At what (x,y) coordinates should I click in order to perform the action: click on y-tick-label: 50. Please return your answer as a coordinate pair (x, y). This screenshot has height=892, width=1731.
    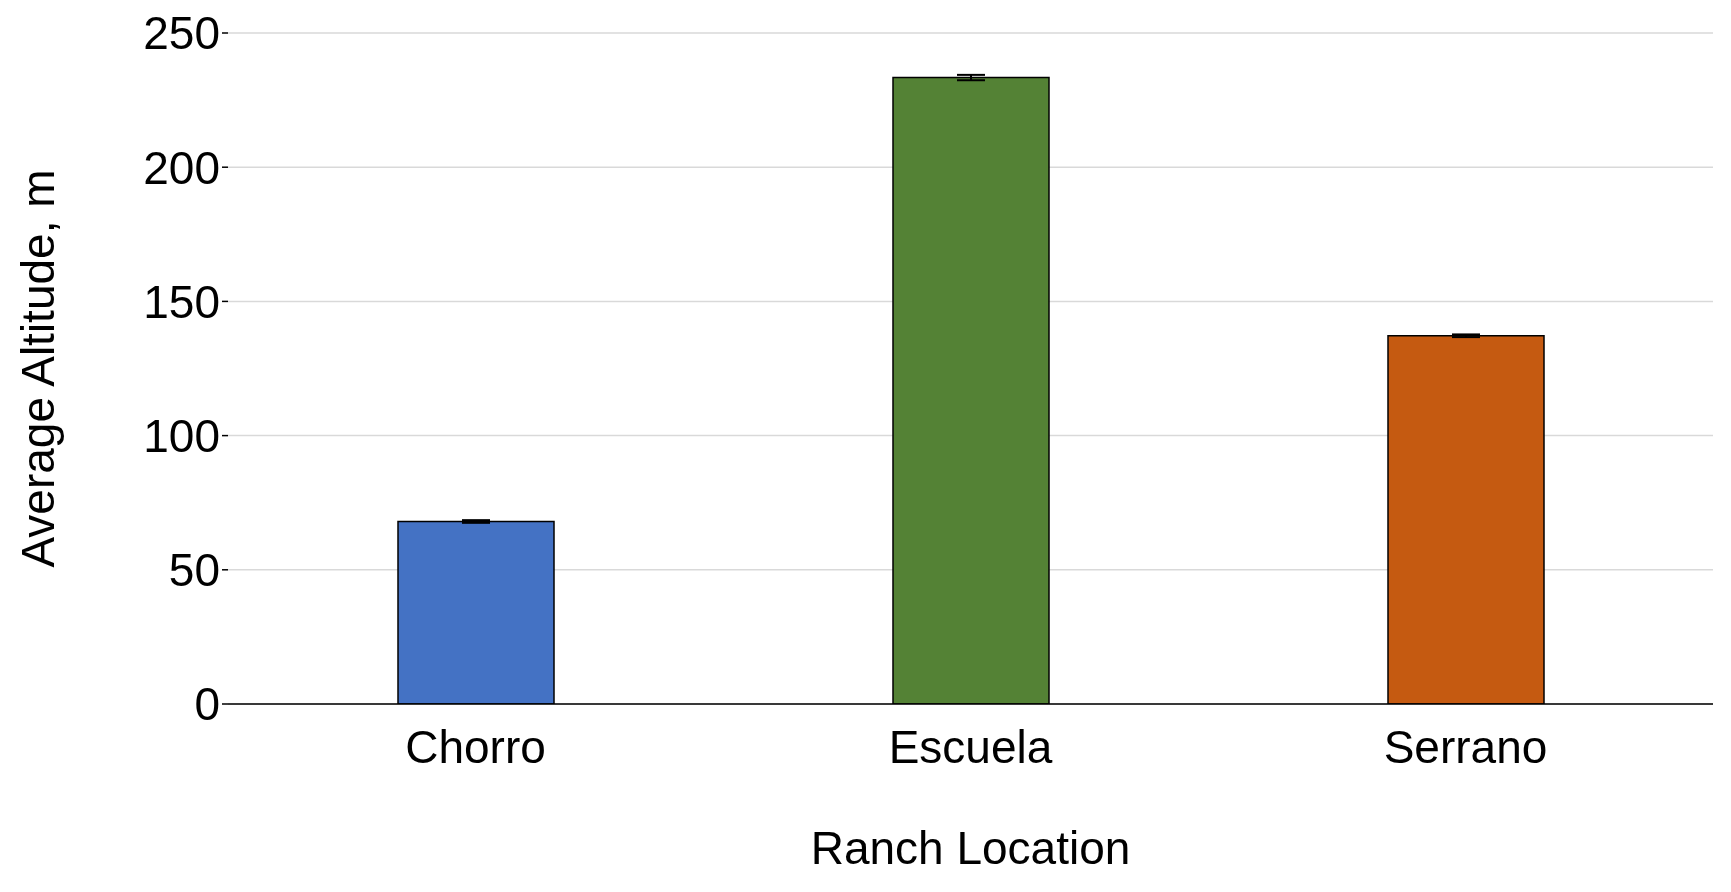
    Looking at the image, I should click on (194, 570).